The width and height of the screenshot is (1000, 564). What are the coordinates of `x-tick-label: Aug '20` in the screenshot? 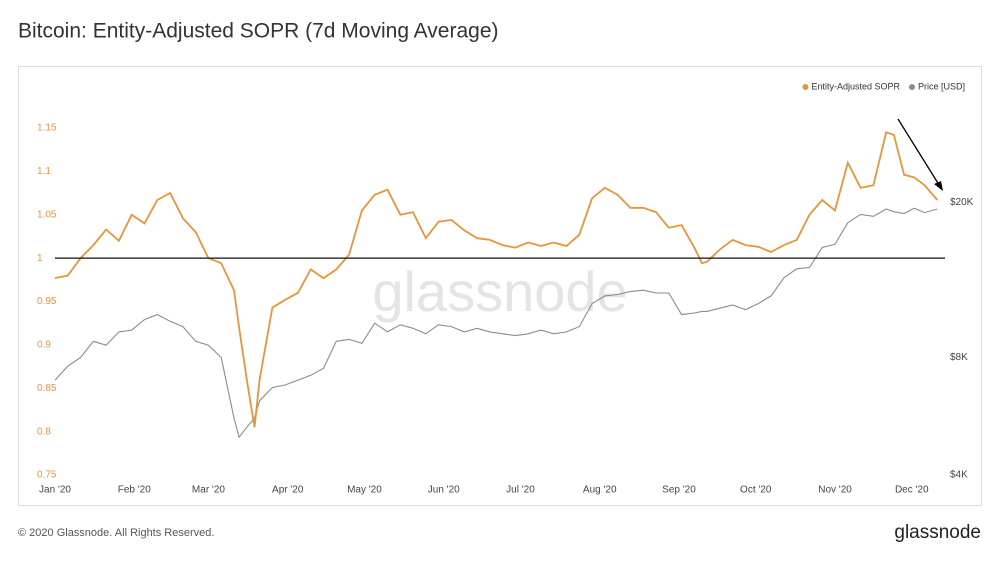 It's located at (600, 490).